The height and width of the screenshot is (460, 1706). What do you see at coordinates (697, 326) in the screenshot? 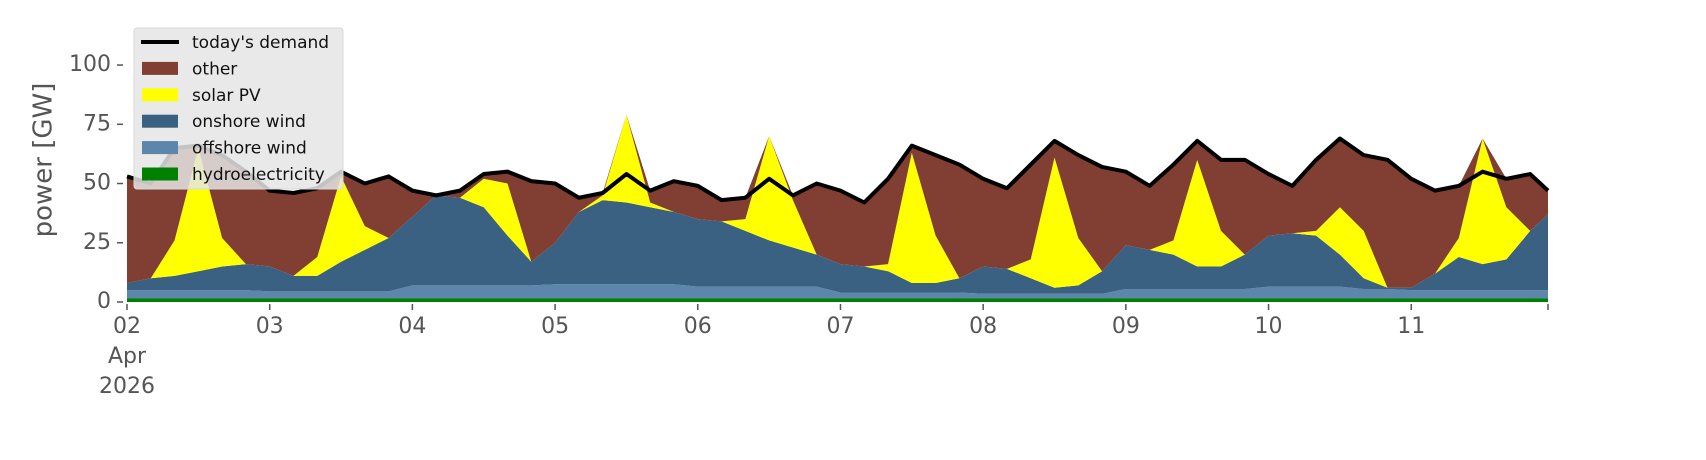
I see `x-tick-label: 06` at bounding box center [697, 326].